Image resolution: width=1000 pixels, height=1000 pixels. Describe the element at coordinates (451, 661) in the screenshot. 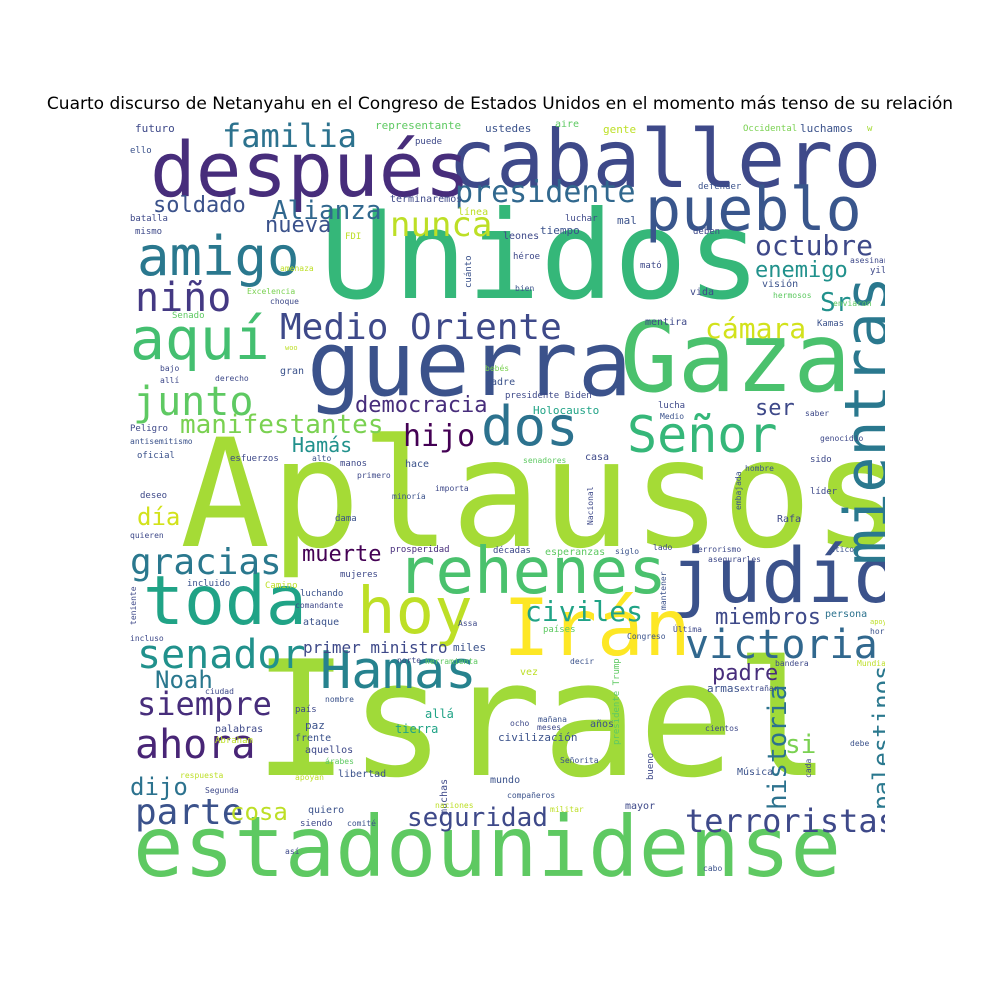

I see `word-herramienta: herramienta` at that location.